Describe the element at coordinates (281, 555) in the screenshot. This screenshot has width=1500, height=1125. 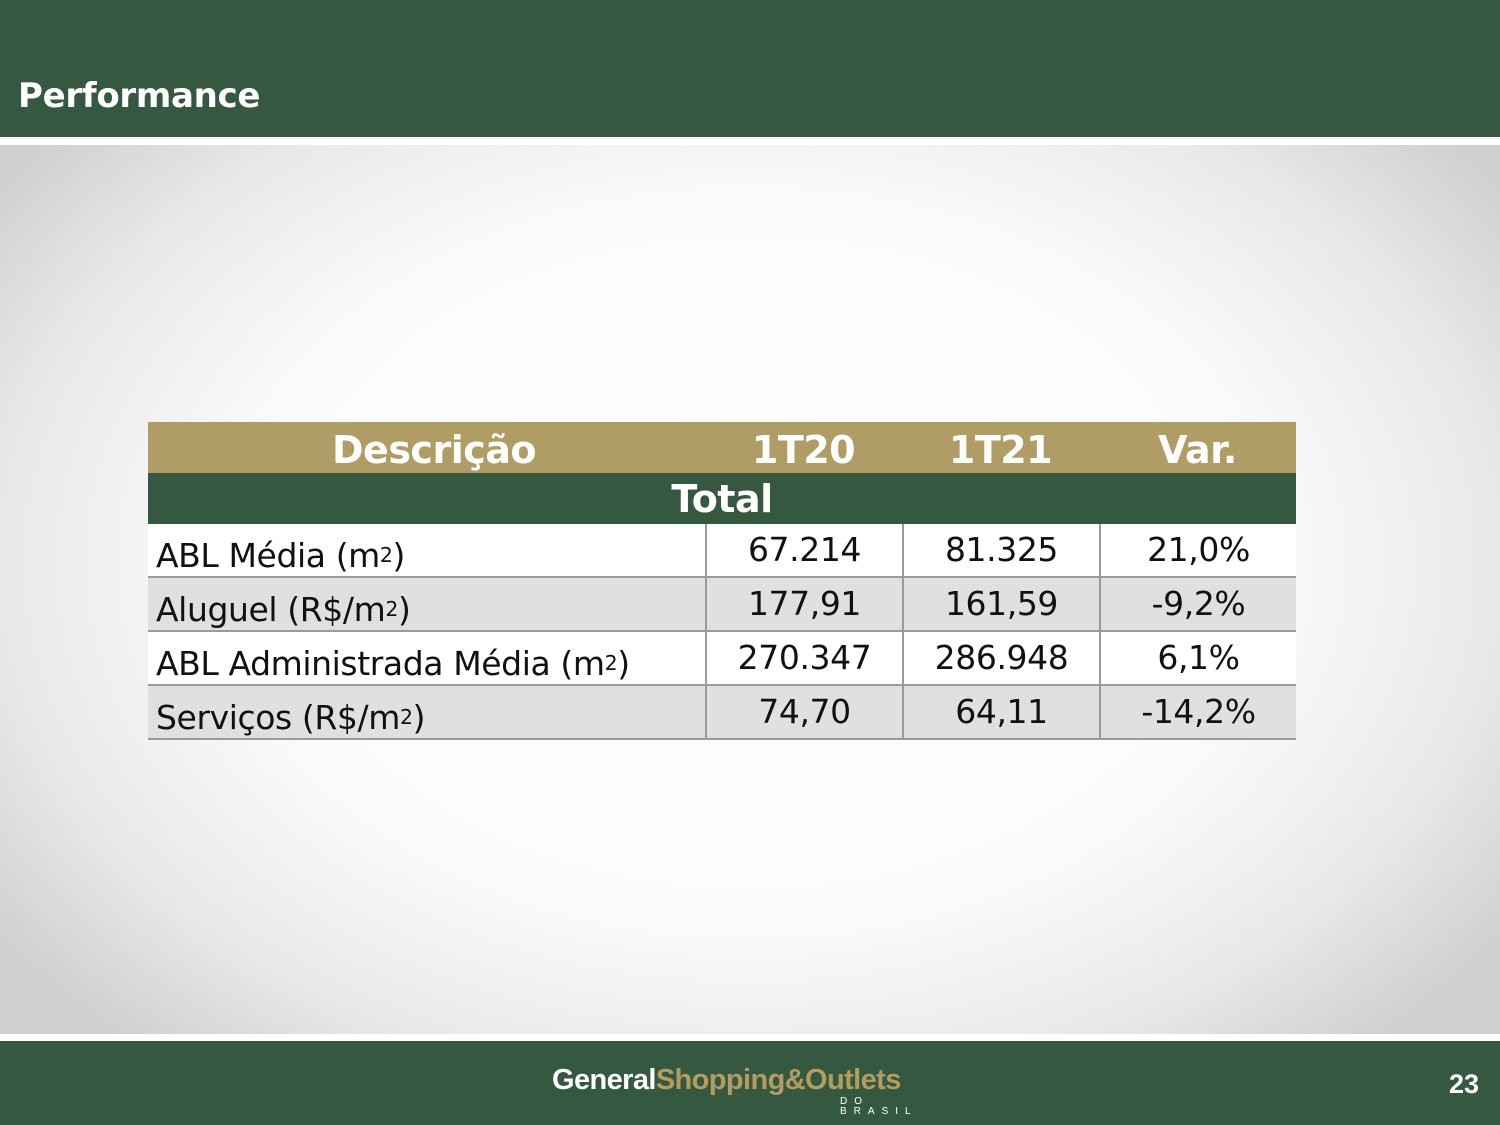
I see `row-label: ABL Média (m 2)` at that location.